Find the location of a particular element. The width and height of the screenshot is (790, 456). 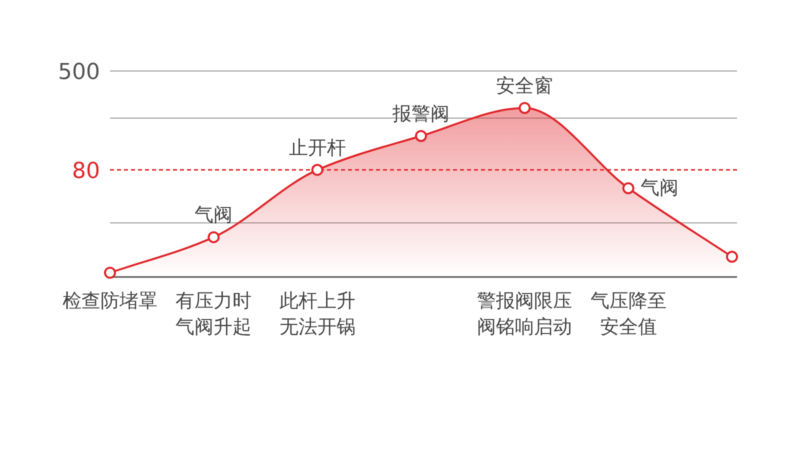

x-tick-label: 此杆上升无法开锅 is located at coordinates (317, 314).